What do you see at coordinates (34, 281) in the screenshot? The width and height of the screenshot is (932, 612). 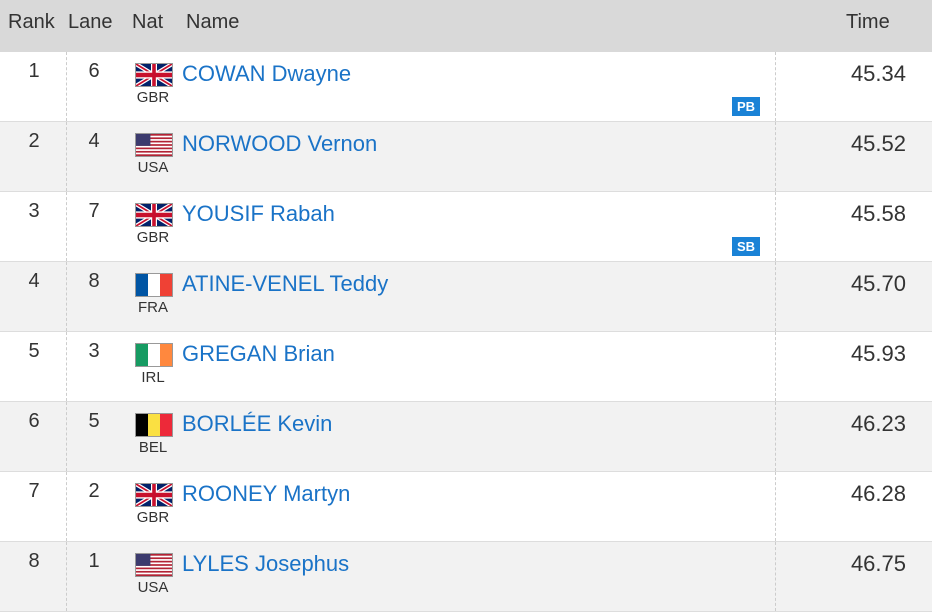 I see `rank-cell: 4` at bounding box center [34, 281].